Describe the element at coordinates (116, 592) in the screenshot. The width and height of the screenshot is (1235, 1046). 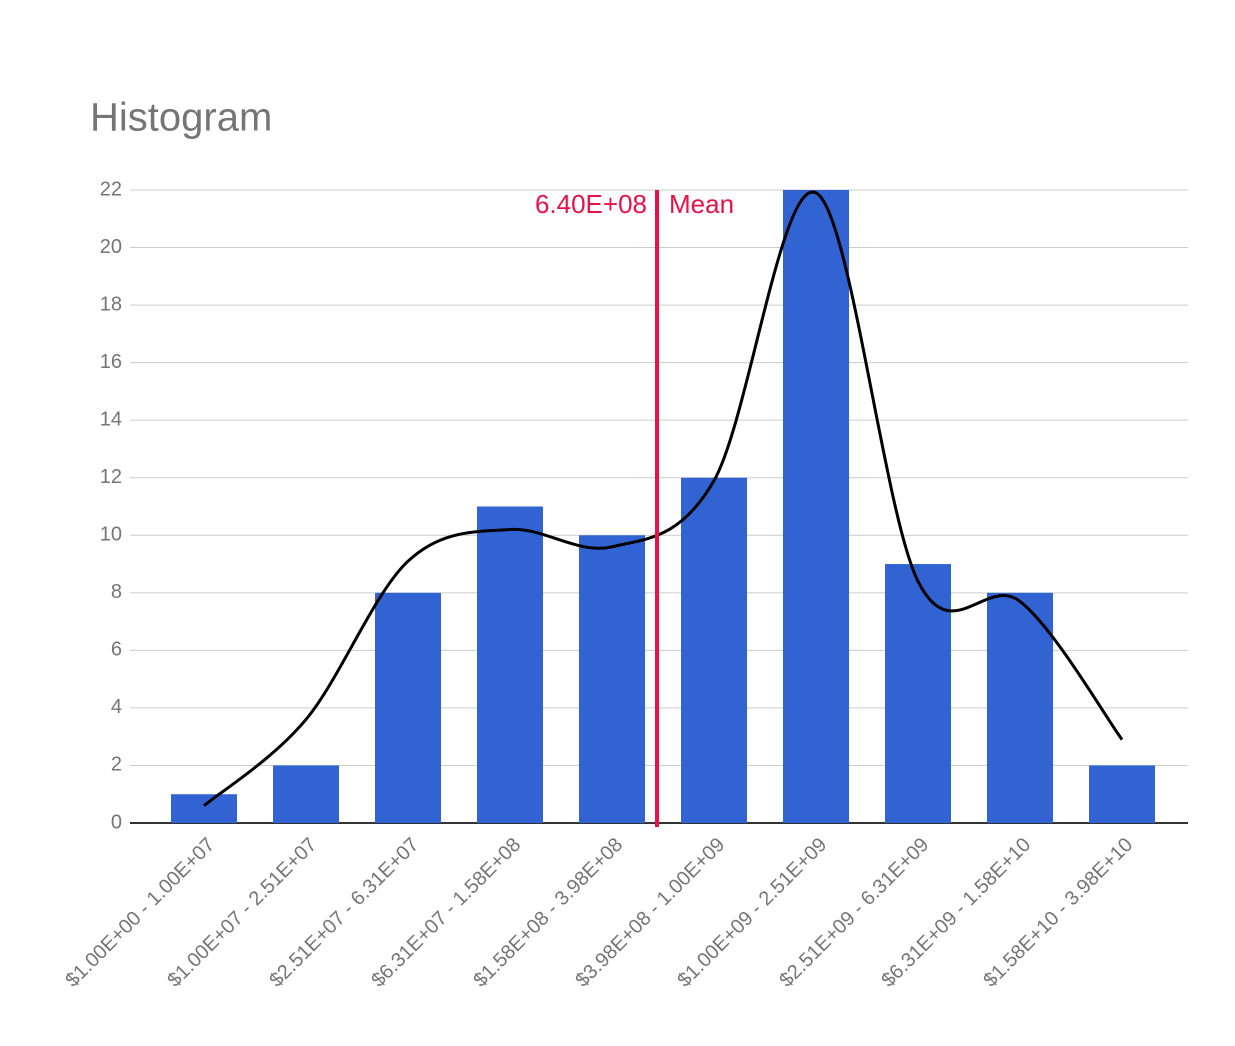
I see `y-tick-label: 8` at that location.